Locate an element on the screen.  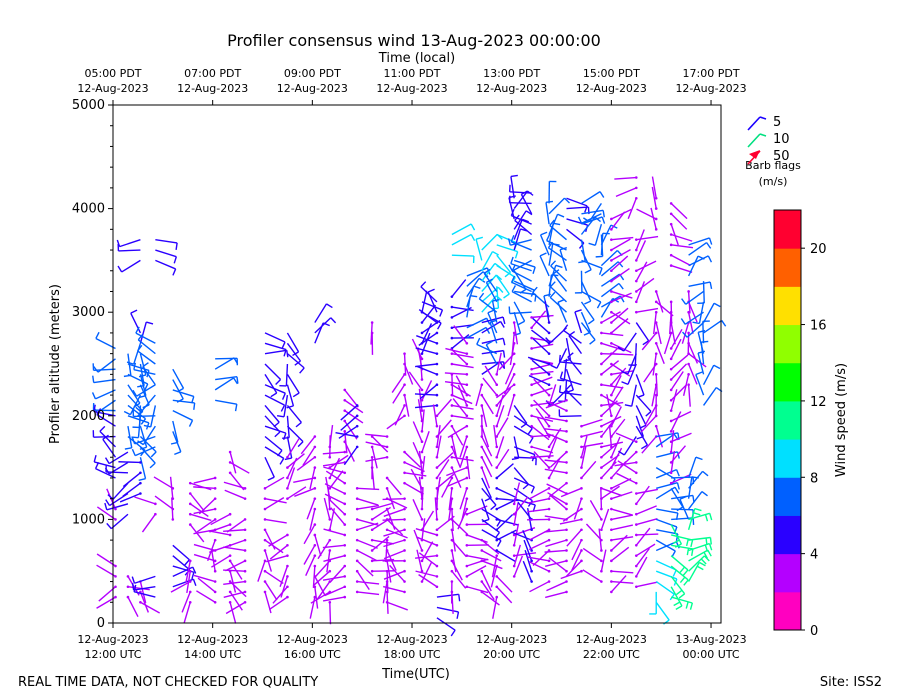
y-tick-label: 0 is located at coordinates (101, 623).